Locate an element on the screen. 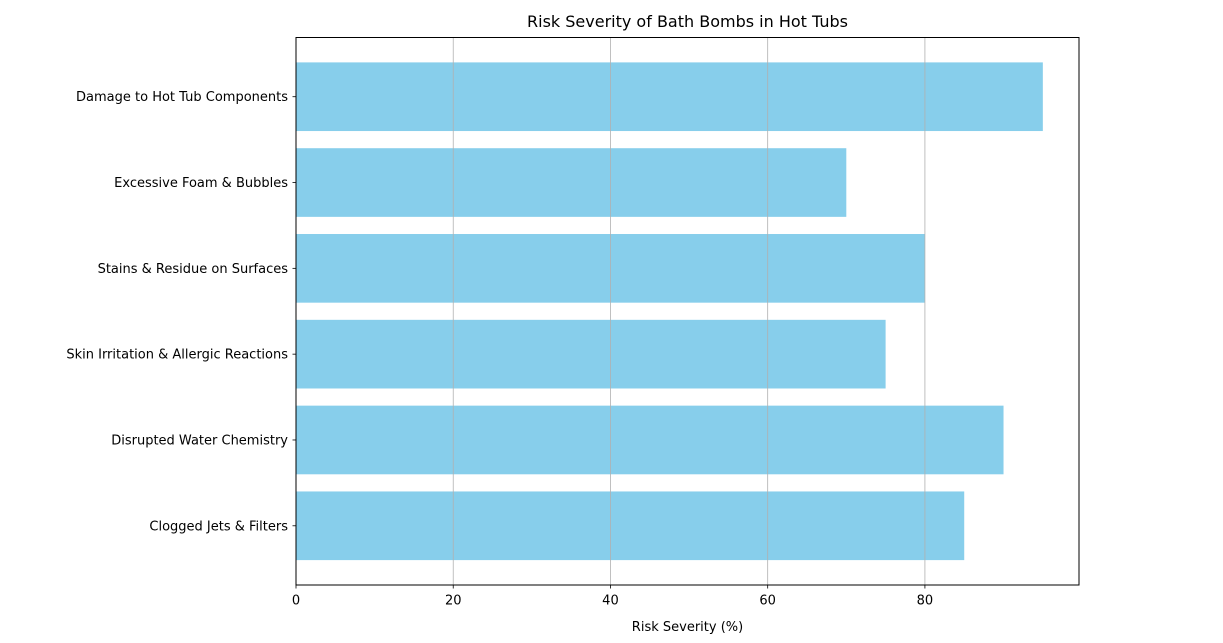  y-tick-label: Clogged Jets & Filters is located at coordinates (218, 526).